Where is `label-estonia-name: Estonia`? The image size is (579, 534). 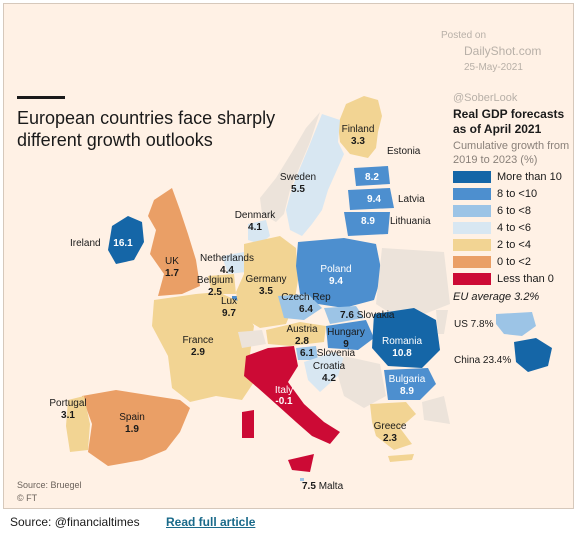 label-estonia-name: Estonia is located at coordinates (404, 151).